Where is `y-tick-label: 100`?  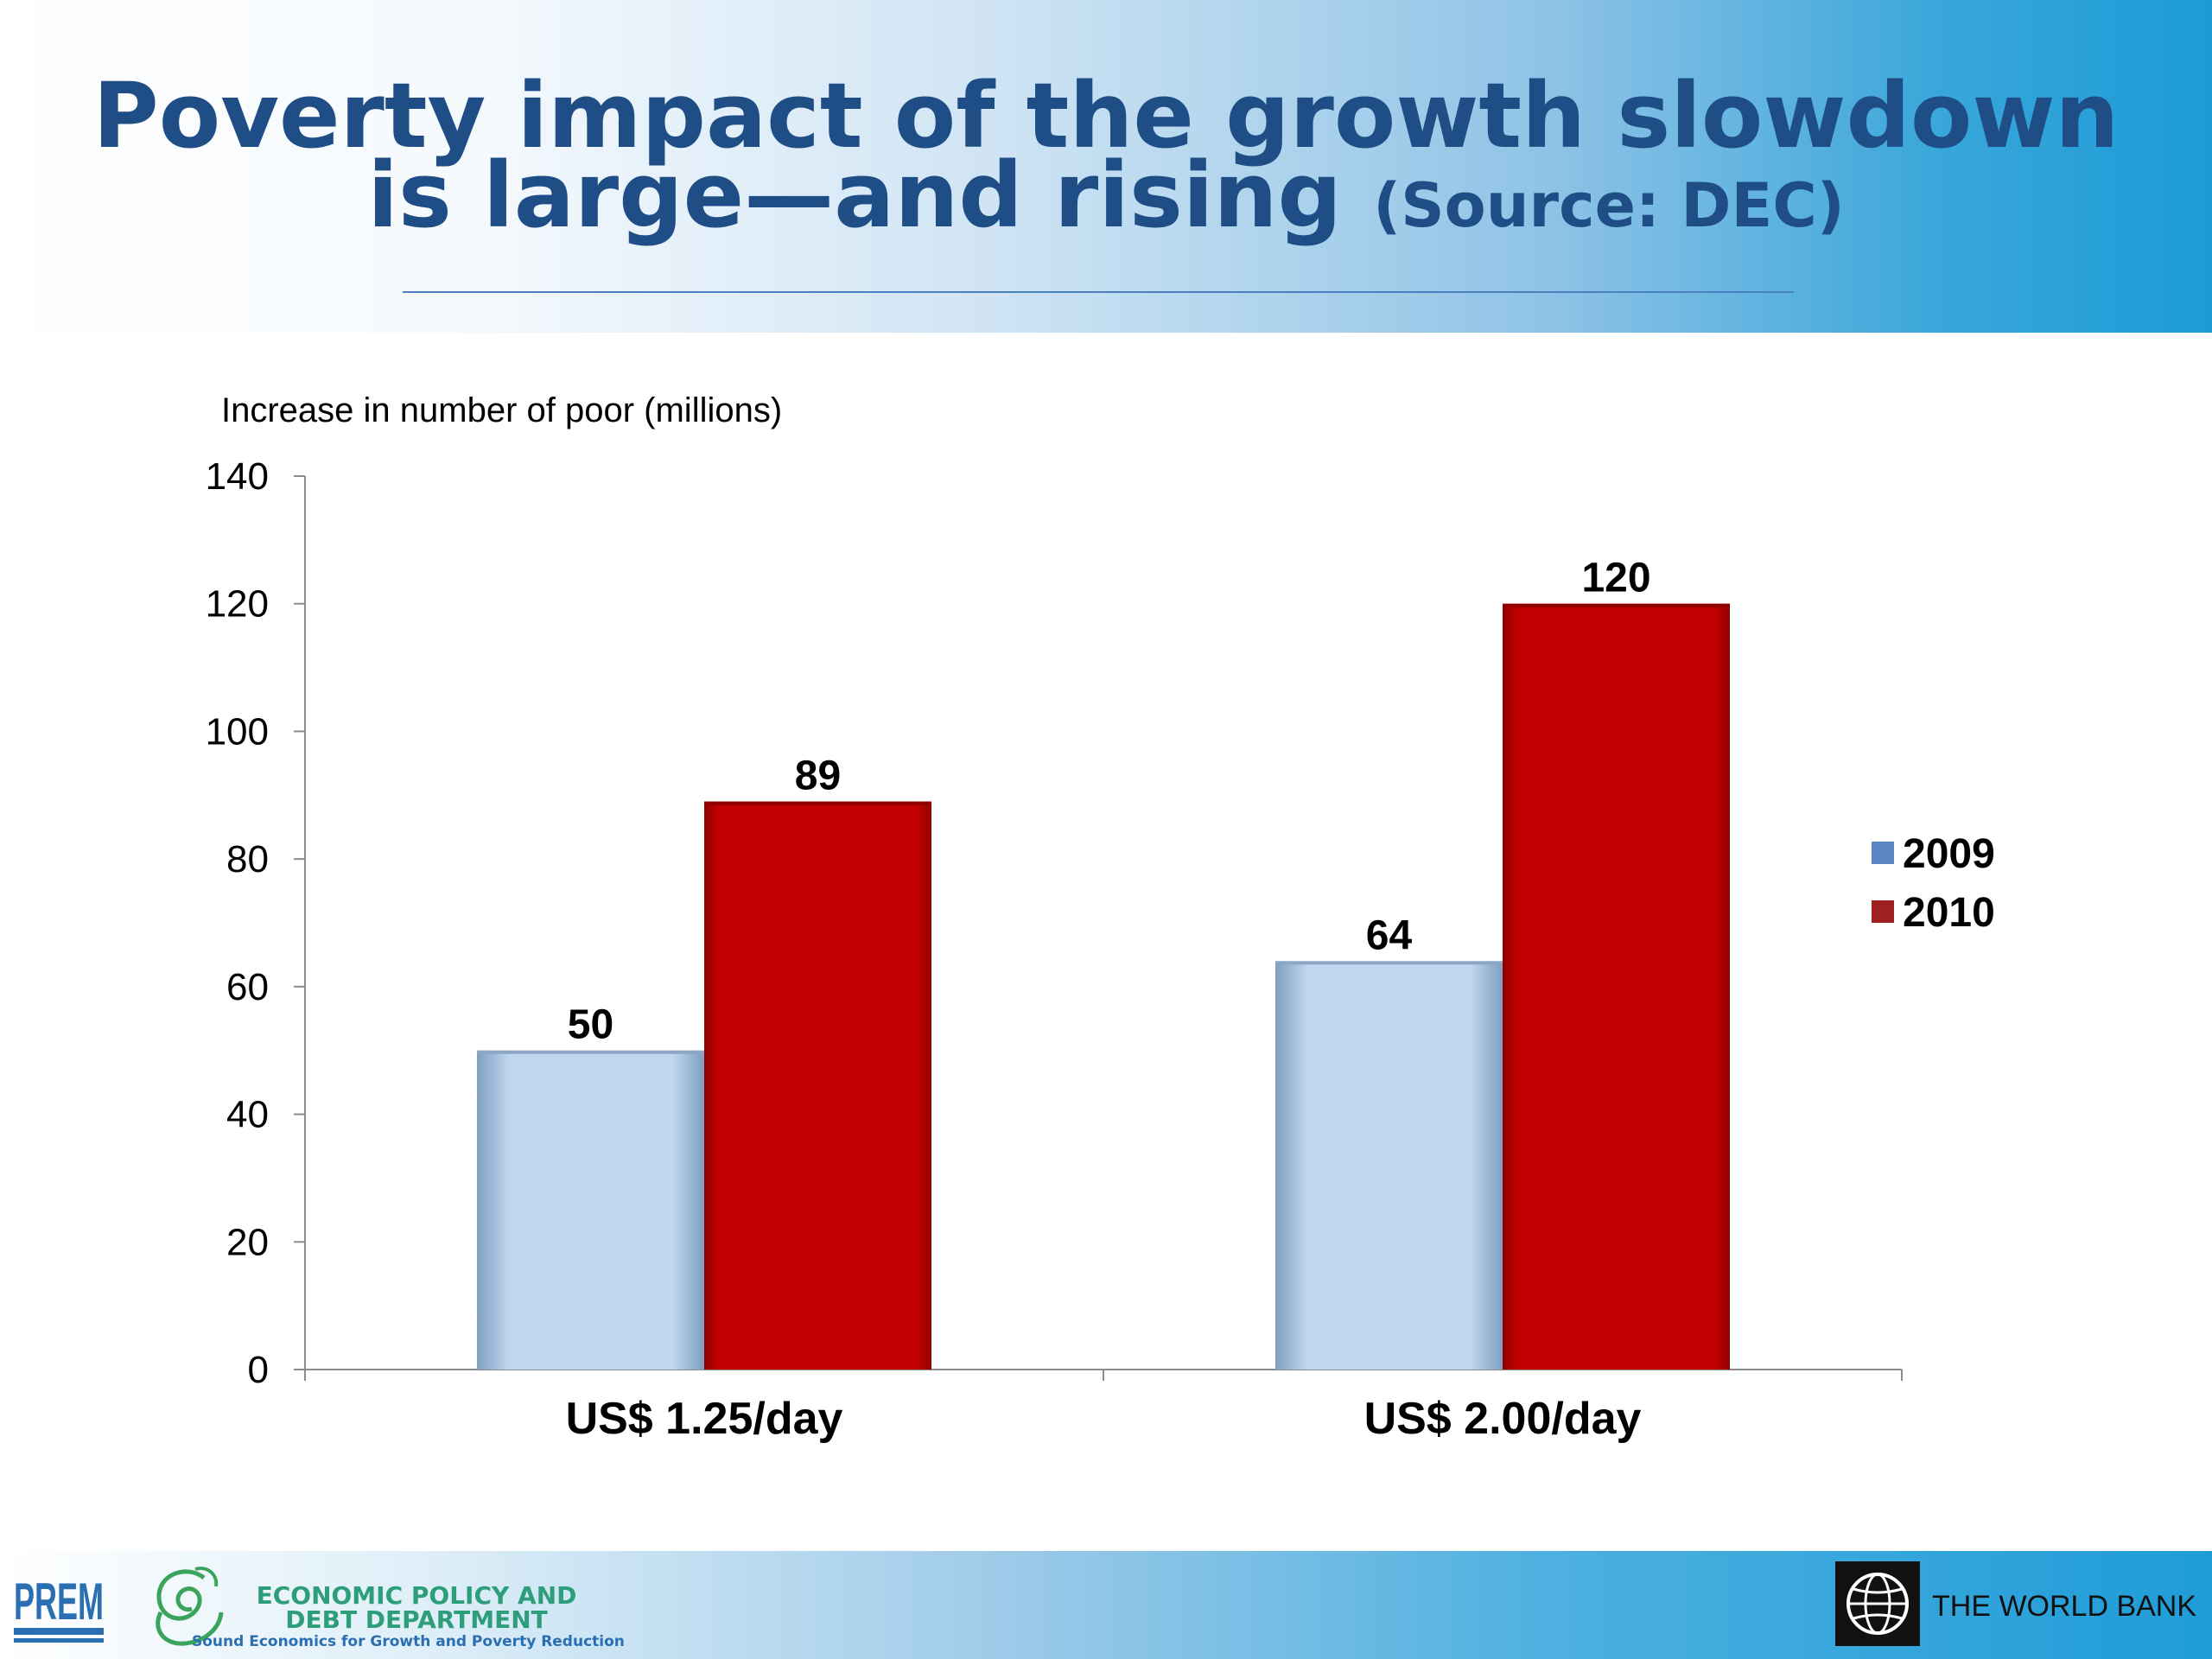 y-tick-label: 100 is located at coordinates (237, 731).